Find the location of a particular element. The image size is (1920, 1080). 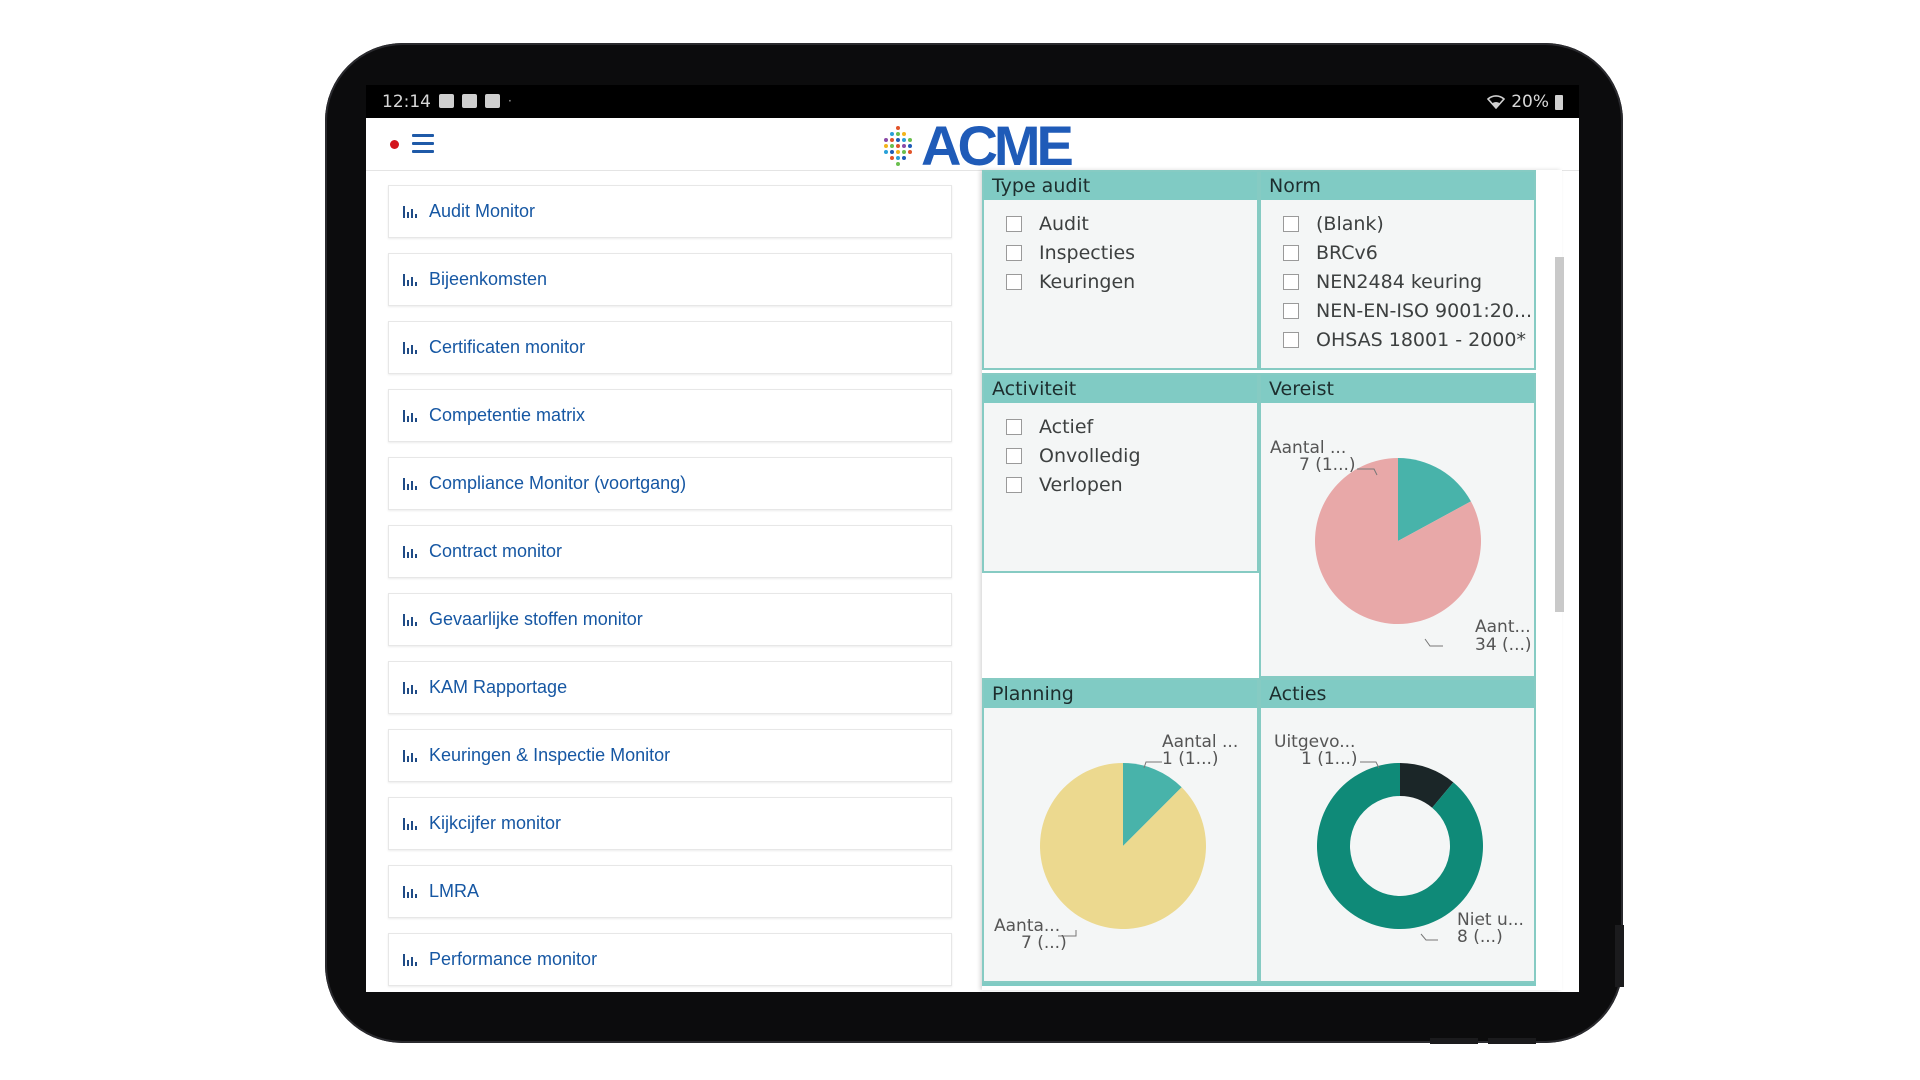

menu-item-label: Bijeenkomsten is located at coordinates (488, 279).